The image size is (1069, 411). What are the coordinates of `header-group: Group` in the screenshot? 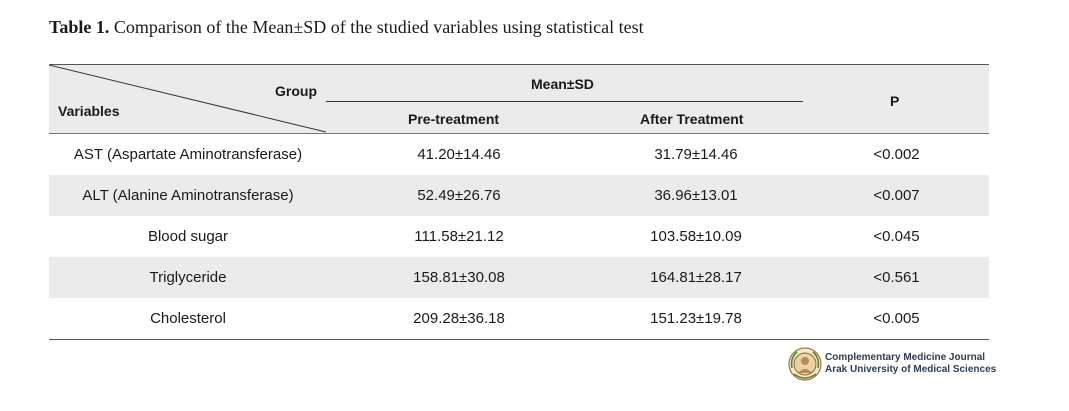 It's located at (296, 91).